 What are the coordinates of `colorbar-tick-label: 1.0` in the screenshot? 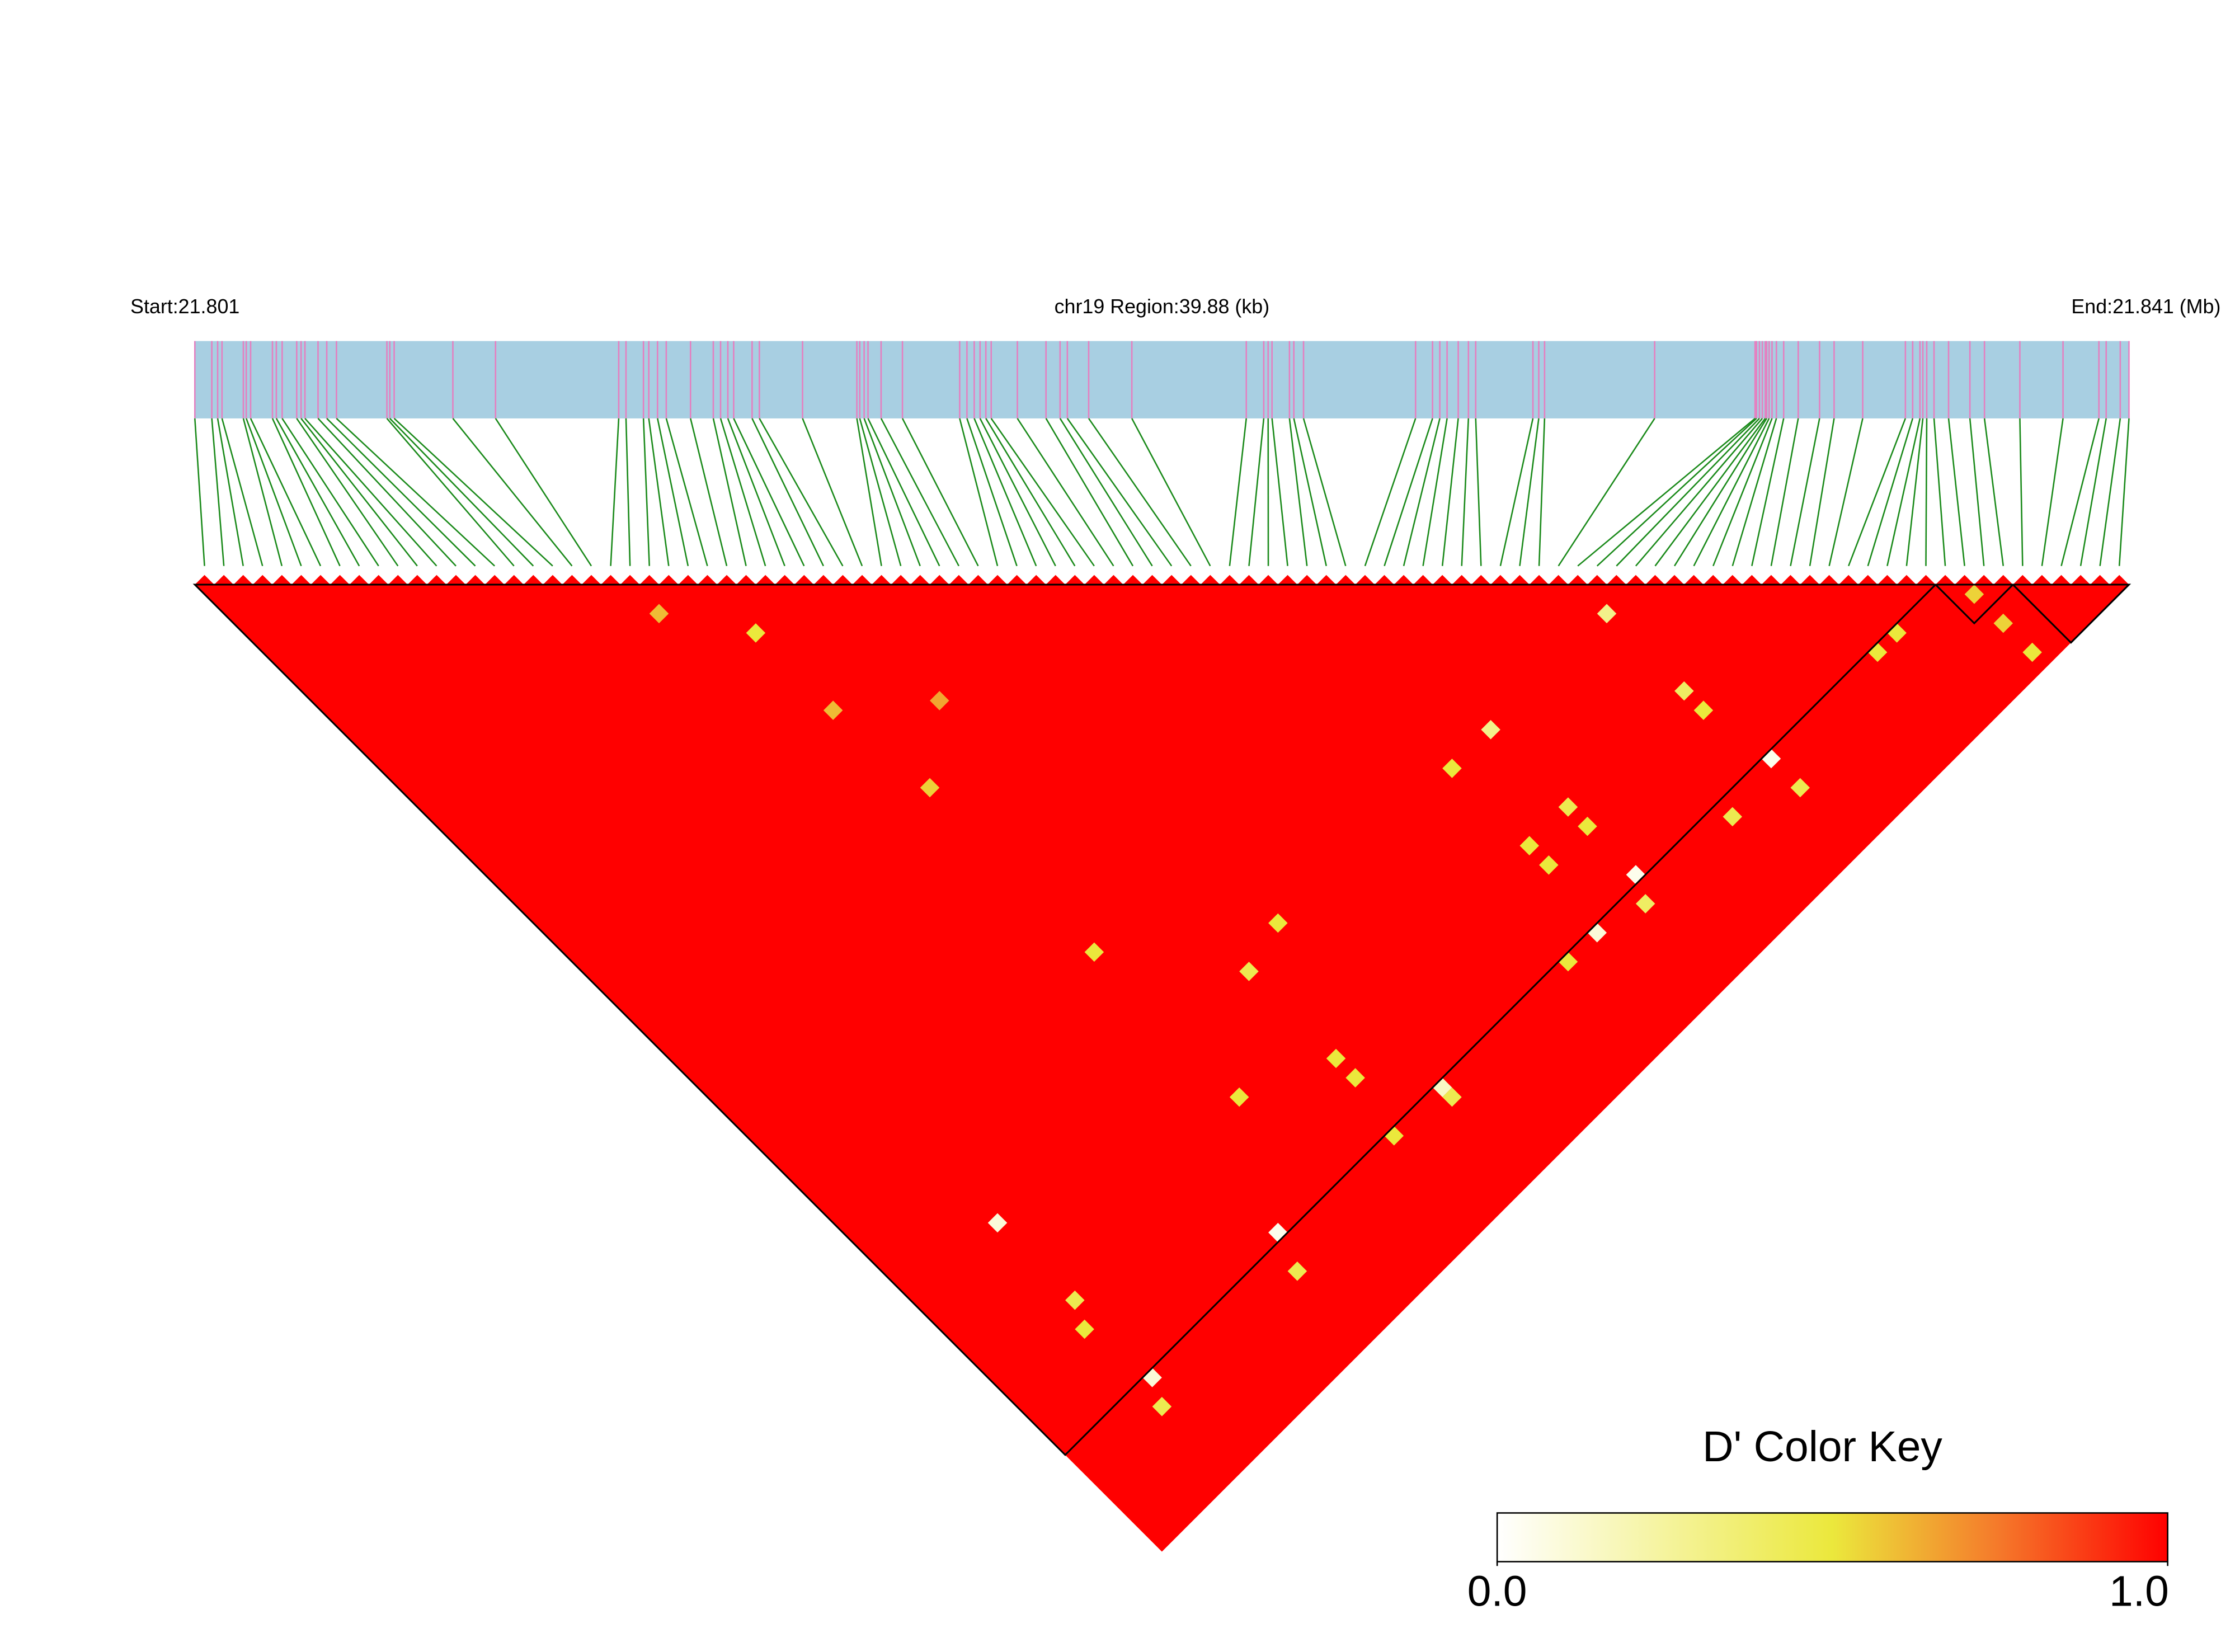 It's located at (2139, 1592).